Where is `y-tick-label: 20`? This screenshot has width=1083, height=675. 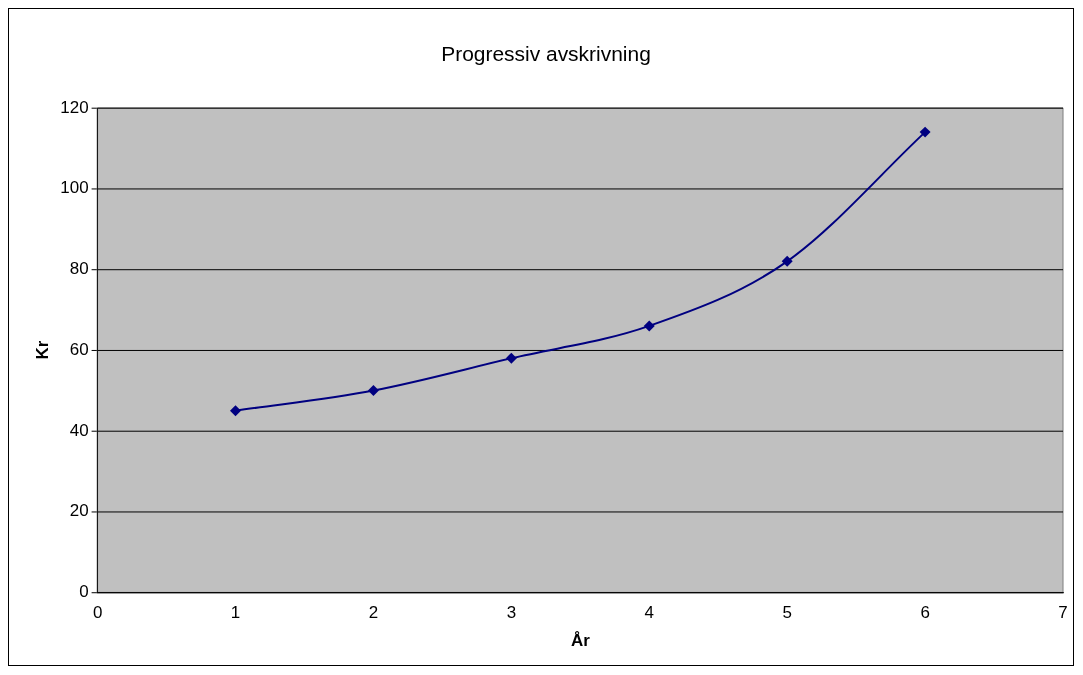
y-tick-label: 20 is located at coordinates (79, 511).